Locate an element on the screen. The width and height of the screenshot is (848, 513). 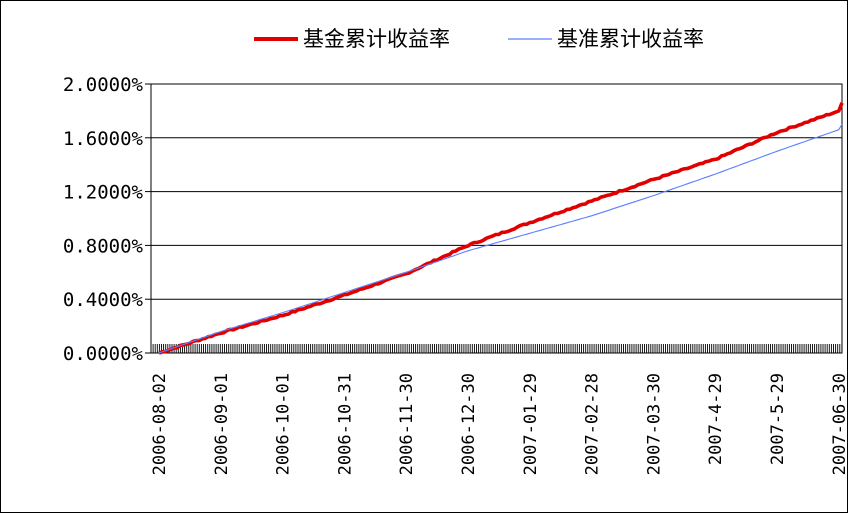
x-tick-label: 2006-10-01 is located at coordinates (284, 424).